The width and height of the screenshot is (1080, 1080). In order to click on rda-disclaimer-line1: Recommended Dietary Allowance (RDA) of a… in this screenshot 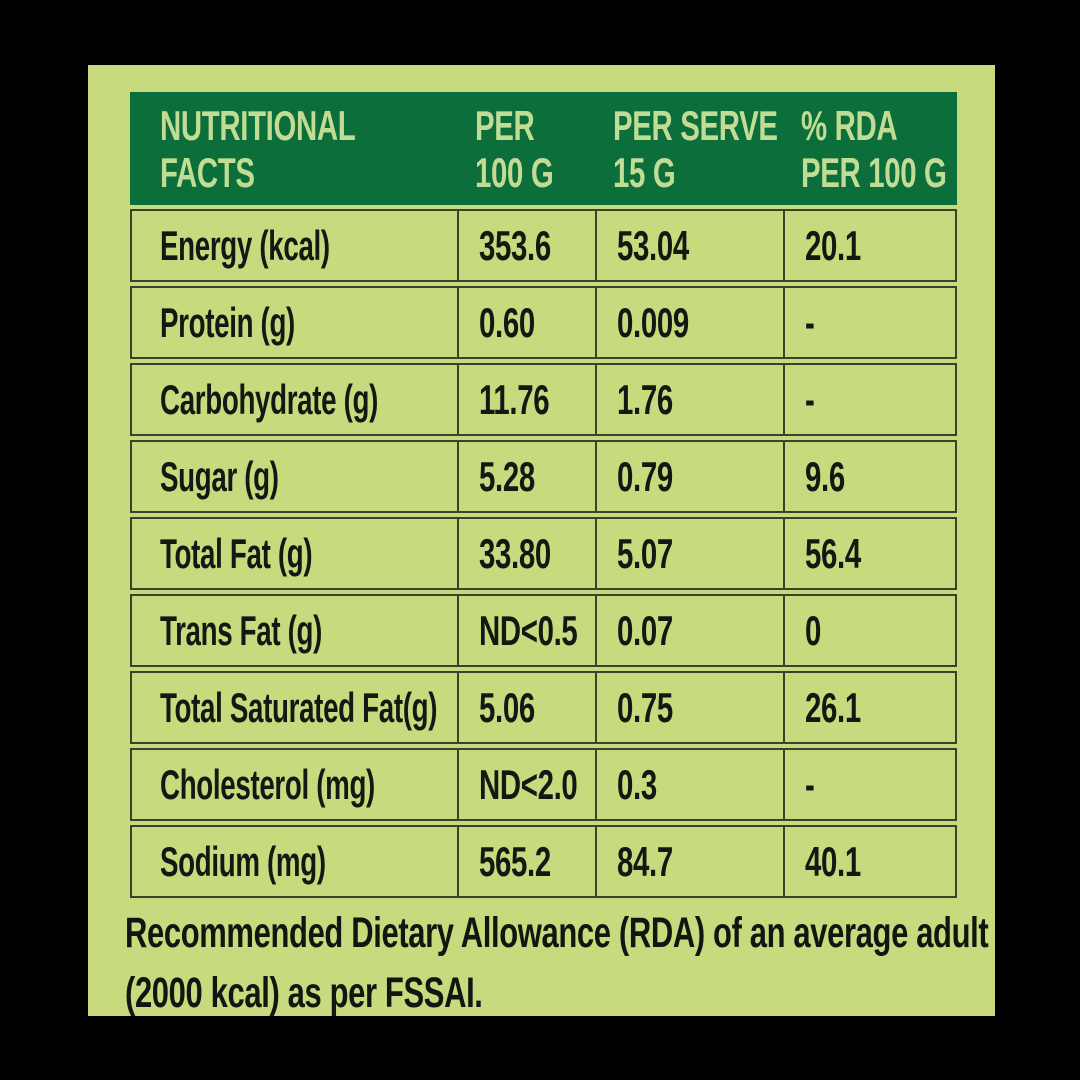, I will do `click(557, 933)`.